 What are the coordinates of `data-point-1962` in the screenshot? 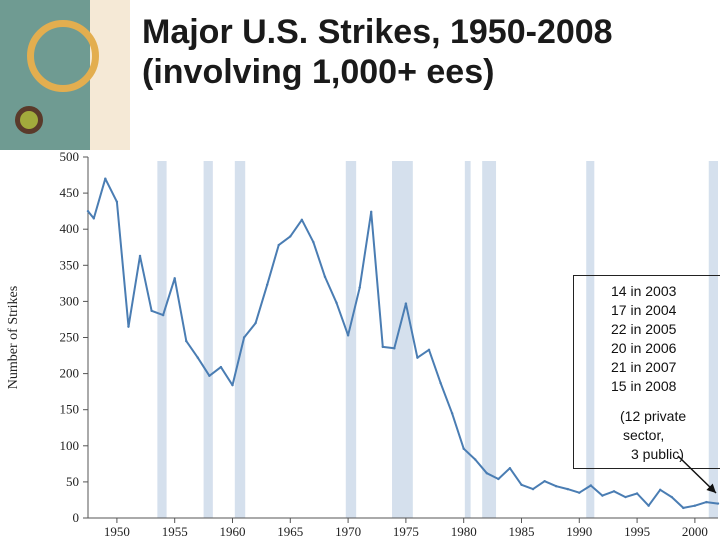 It's located at (255, 323).